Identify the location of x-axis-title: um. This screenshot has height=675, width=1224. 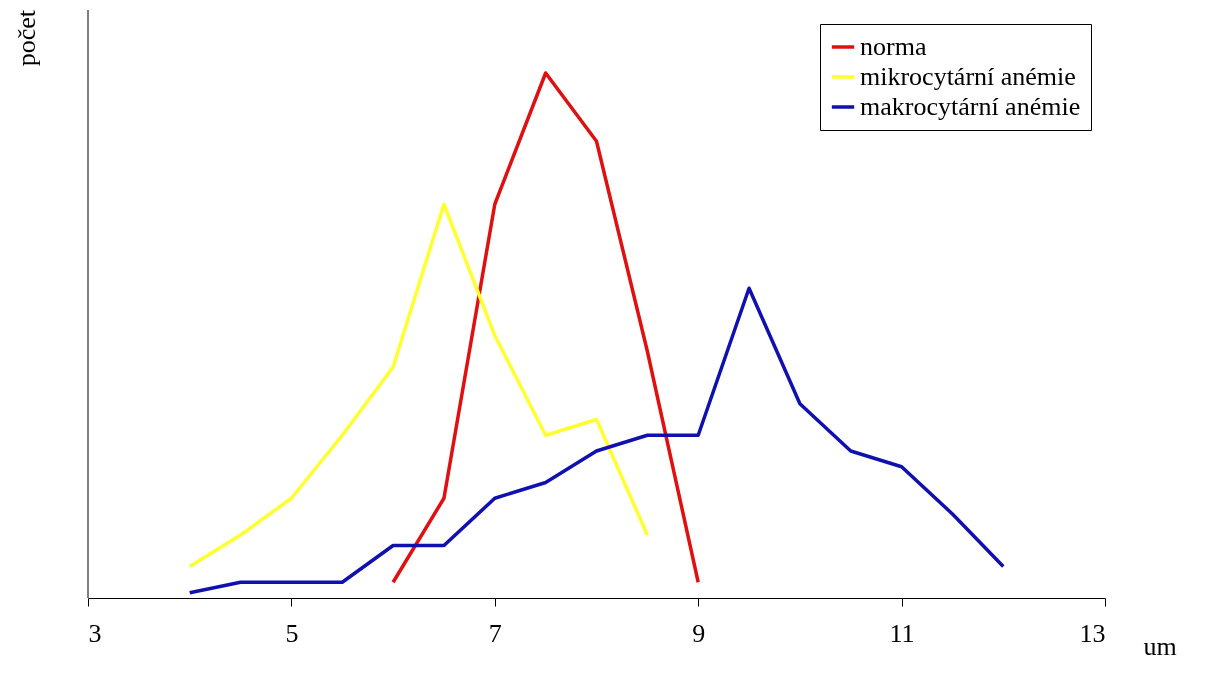
(1160, 646).